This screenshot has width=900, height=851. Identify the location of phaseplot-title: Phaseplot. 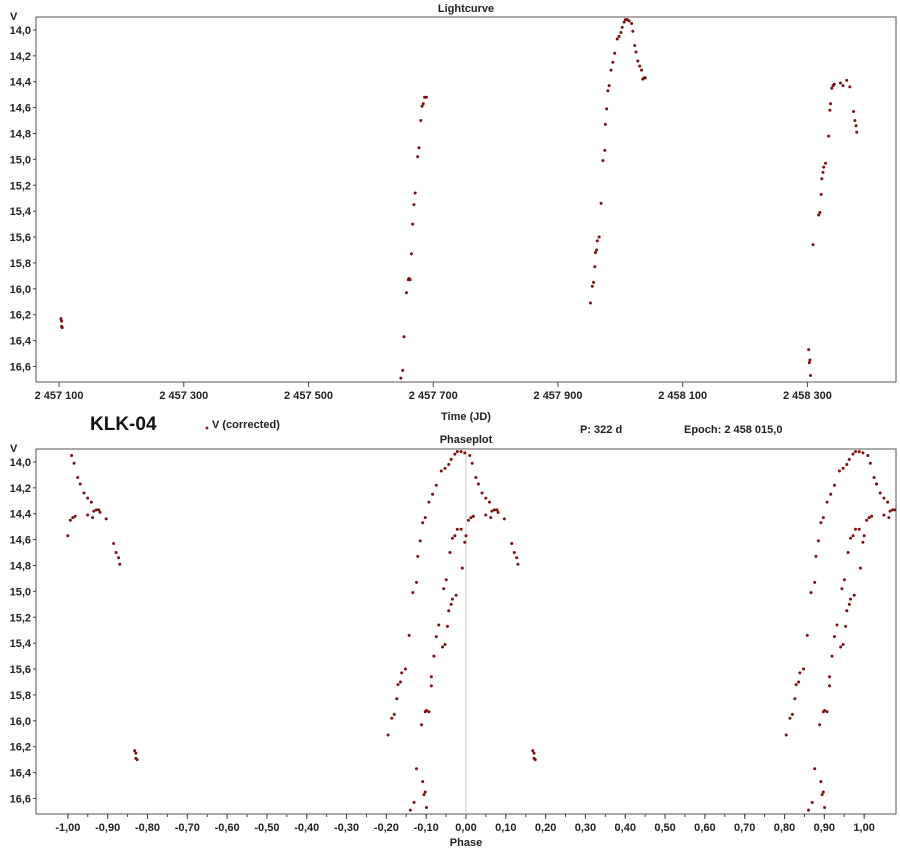
(466, 440).